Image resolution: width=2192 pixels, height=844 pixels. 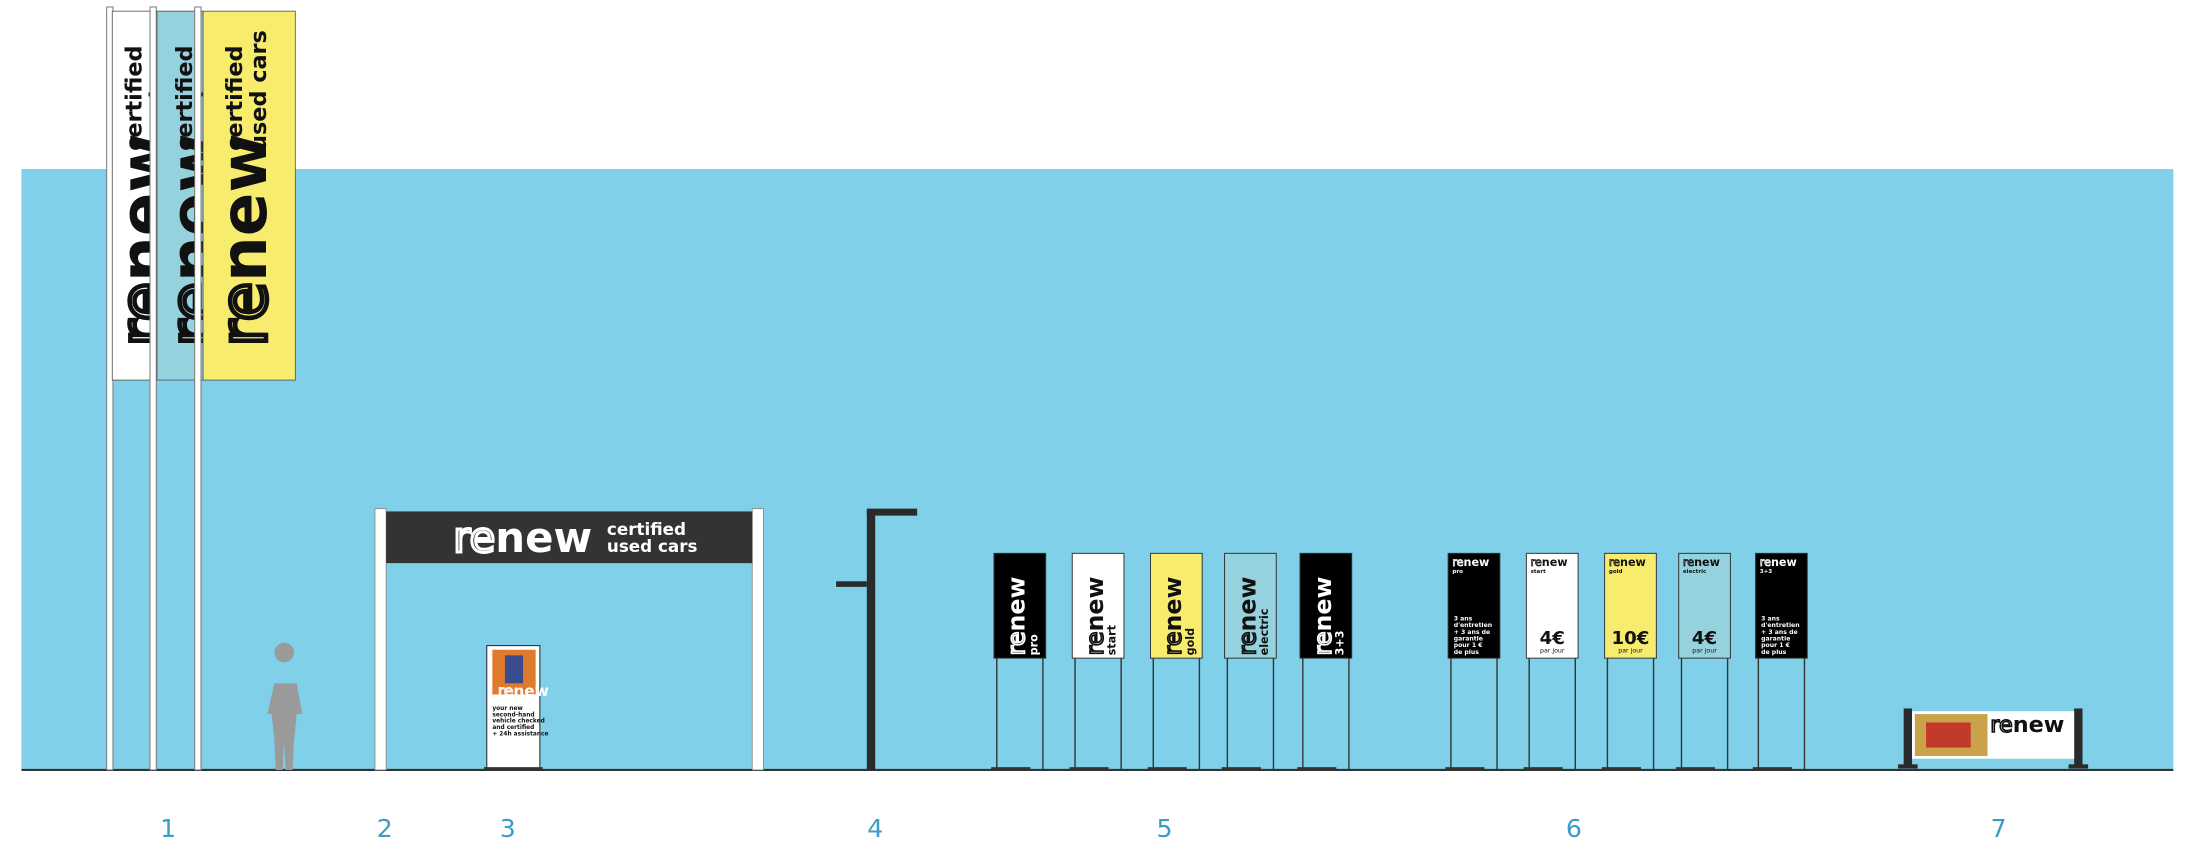 What do you see at coordinates (168, 828) in the screenshot?
I see `marker-number: 1` at bounding box center [168, 828].